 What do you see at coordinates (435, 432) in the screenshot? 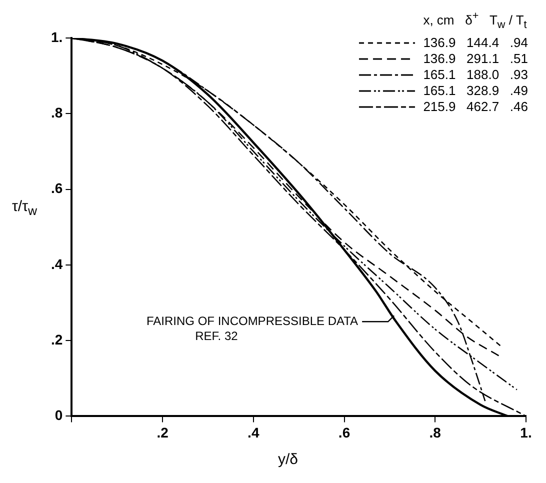
I see `x-tick-label: .8` at bounding box center [435, 432].